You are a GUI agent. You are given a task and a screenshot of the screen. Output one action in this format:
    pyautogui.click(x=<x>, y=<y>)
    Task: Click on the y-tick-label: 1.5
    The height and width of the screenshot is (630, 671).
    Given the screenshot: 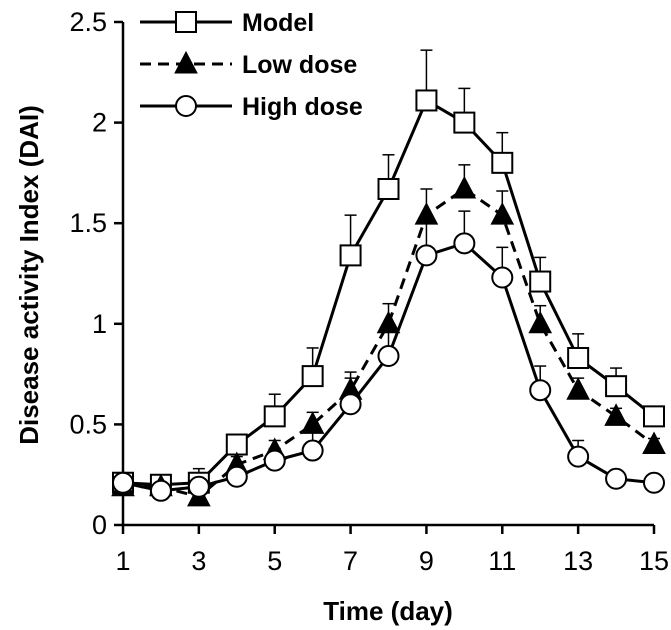 What is the action you would take?
    pyautogui.click(x=88, y=223)
    